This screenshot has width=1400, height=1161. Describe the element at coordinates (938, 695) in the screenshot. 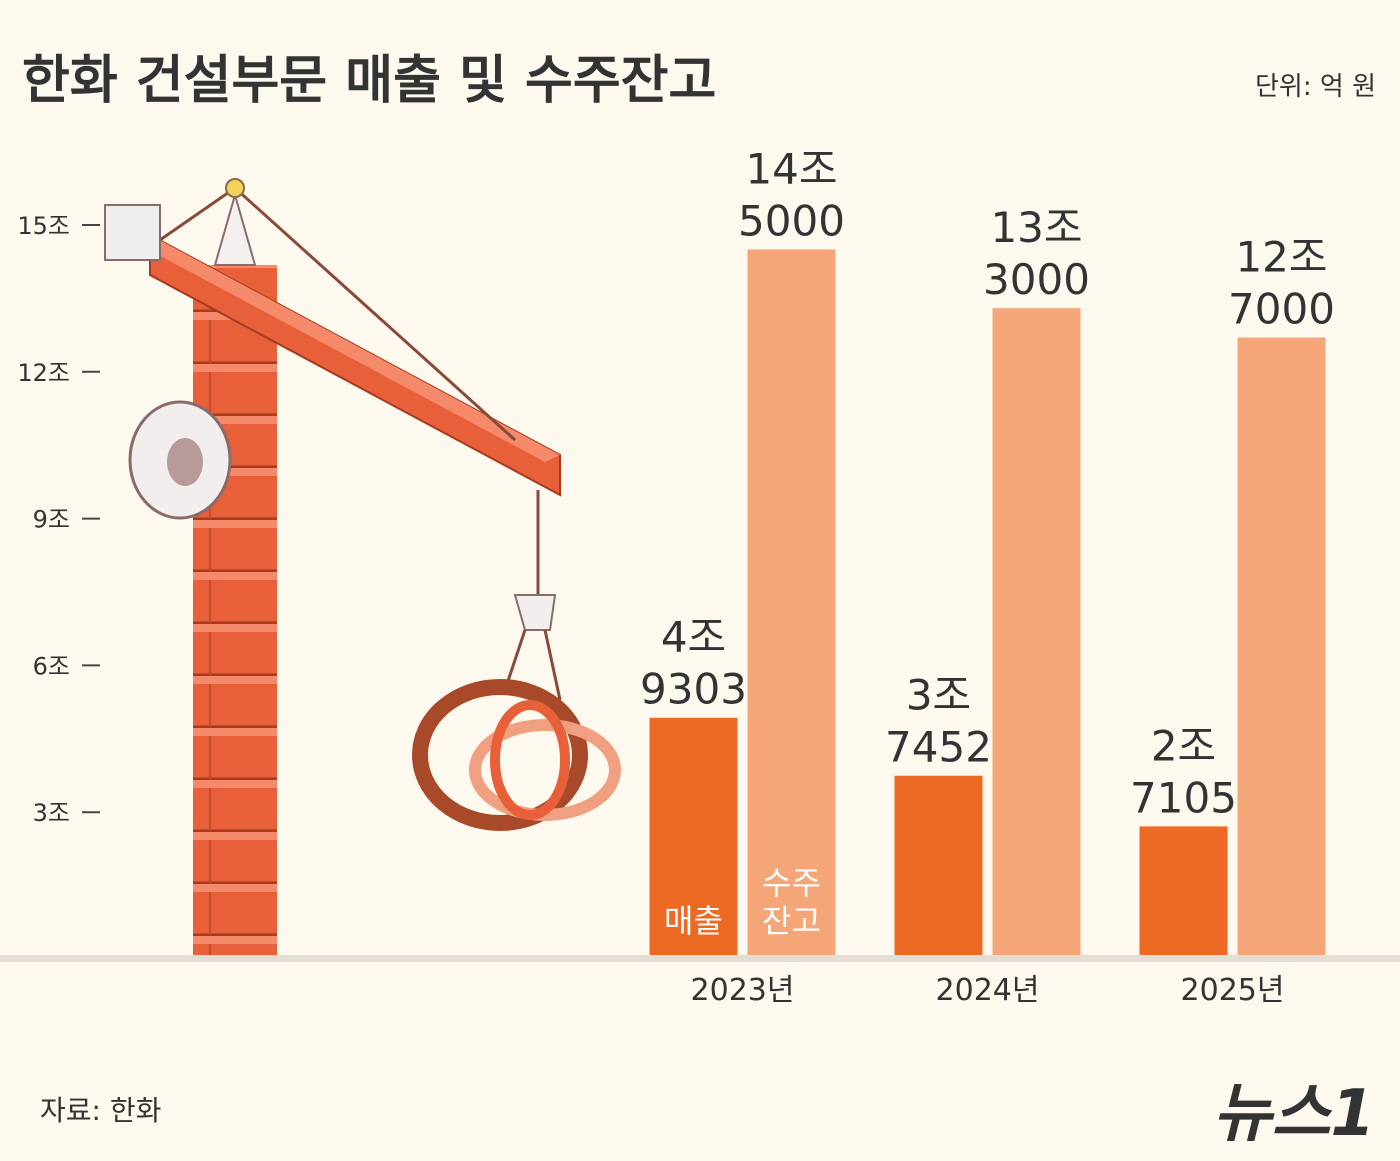

I see `value-label: 3조` at that location.